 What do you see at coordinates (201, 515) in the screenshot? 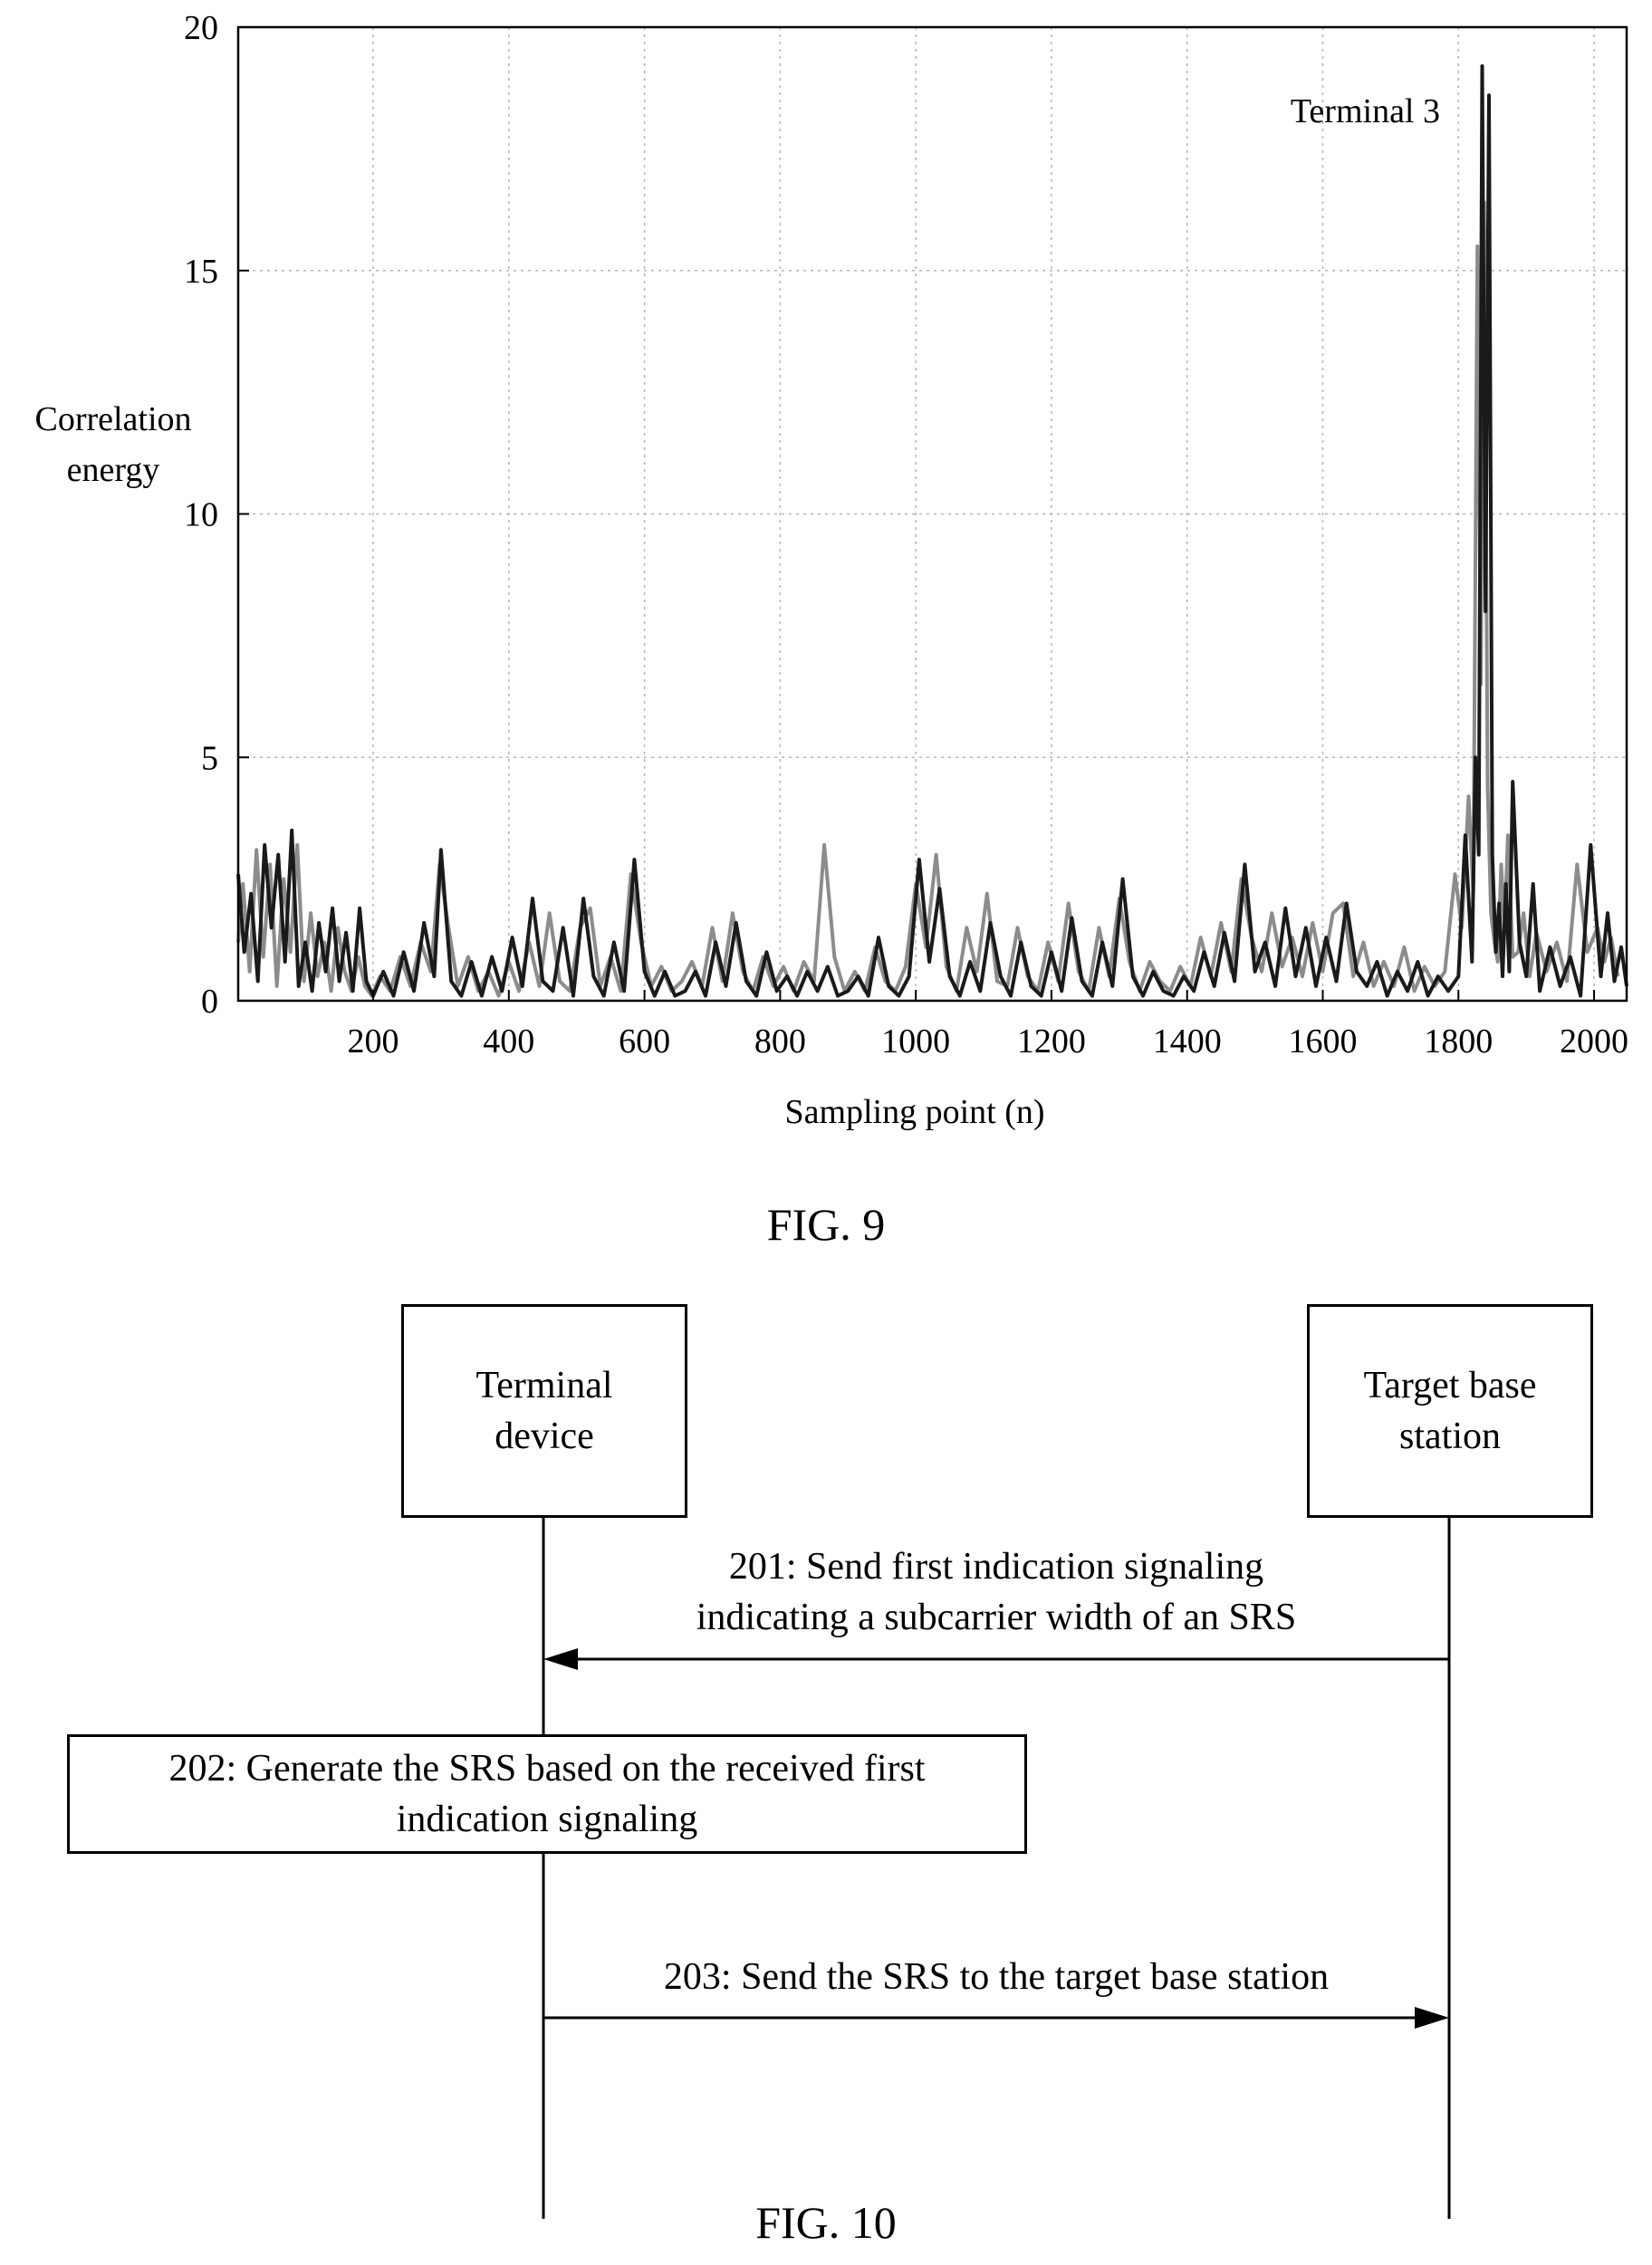
I see `y-tick-label: 10` at bounding box center [201, 515].